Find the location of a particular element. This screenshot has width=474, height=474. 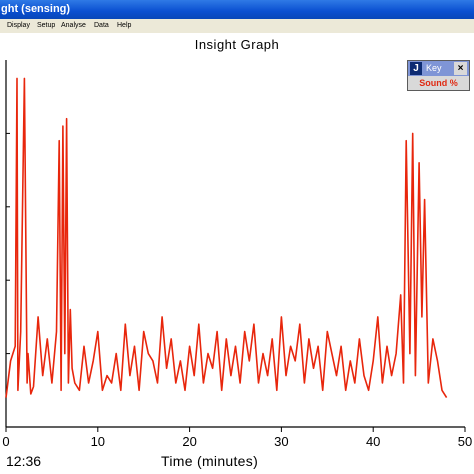

menu-item-display: Display is located at coordinates (18, 25).